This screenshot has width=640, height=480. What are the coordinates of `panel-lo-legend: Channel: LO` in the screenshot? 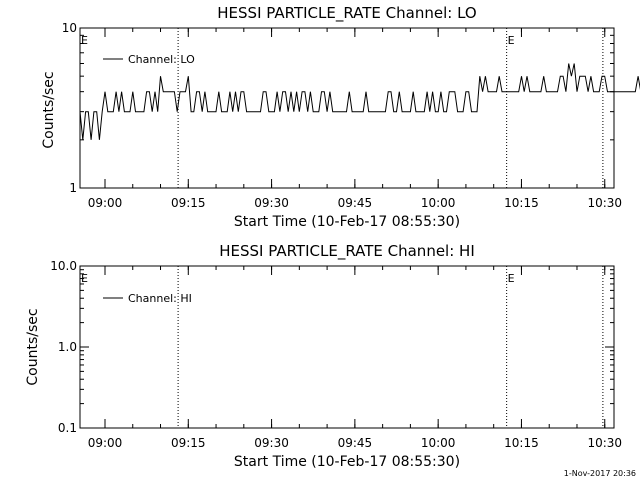 It's located at (149, 59).